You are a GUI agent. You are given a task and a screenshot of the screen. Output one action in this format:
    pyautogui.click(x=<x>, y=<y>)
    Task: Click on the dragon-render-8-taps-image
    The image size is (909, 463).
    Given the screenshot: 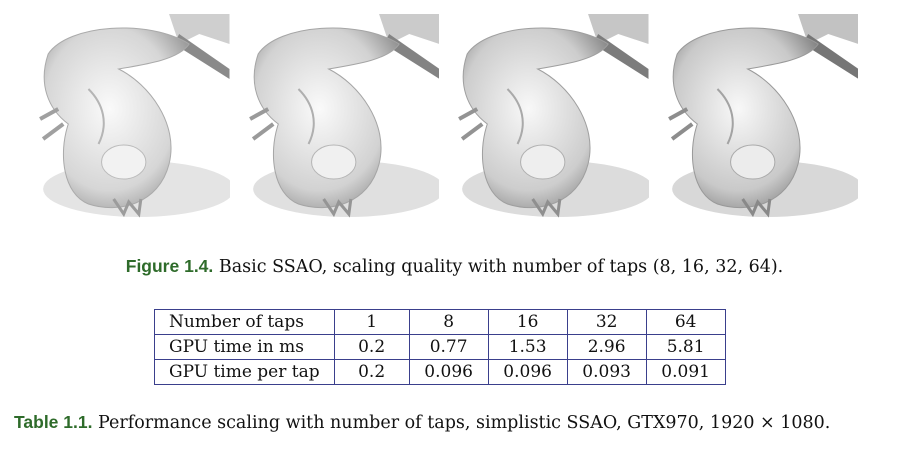 What is the action you would take?
    pyautogui.click(x=129, y=119)
    